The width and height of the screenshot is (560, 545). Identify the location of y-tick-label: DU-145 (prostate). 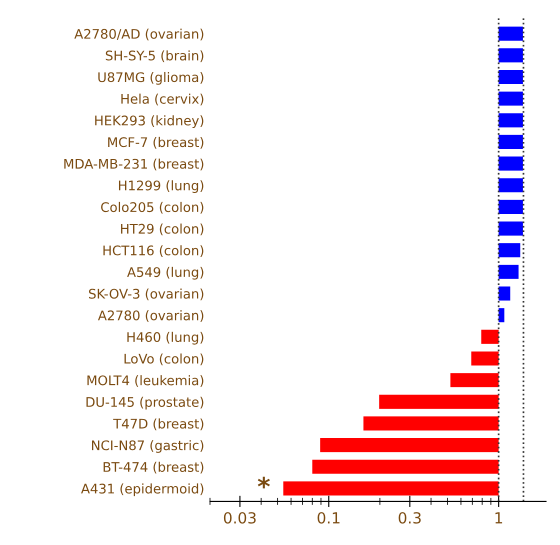
(145, 403).